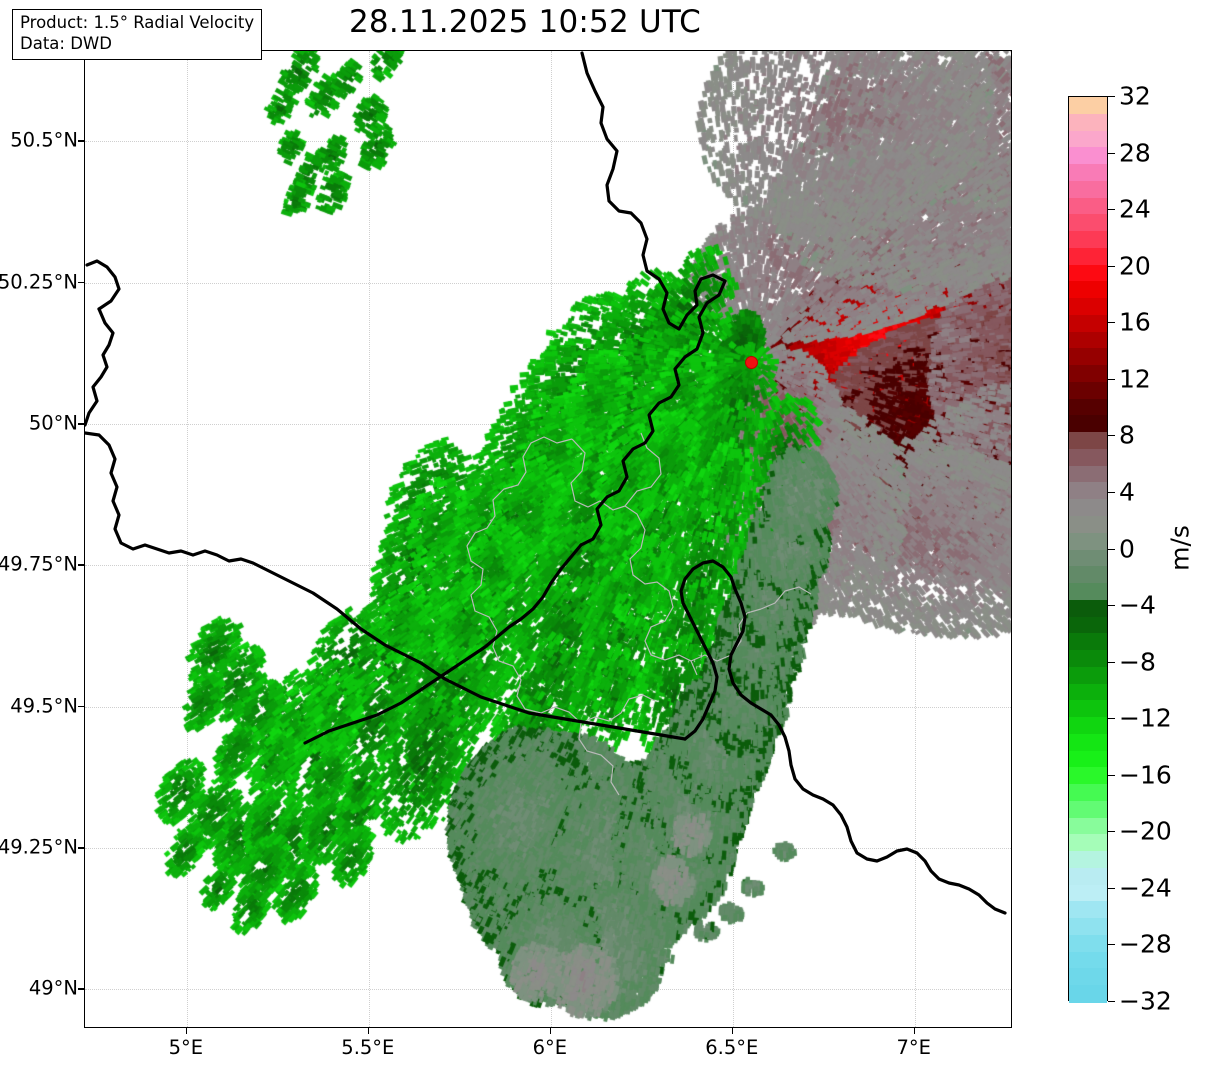 The image size is (1225, 1081). I want to click on colorbar-tick-label: 28, so click(1135, 153).